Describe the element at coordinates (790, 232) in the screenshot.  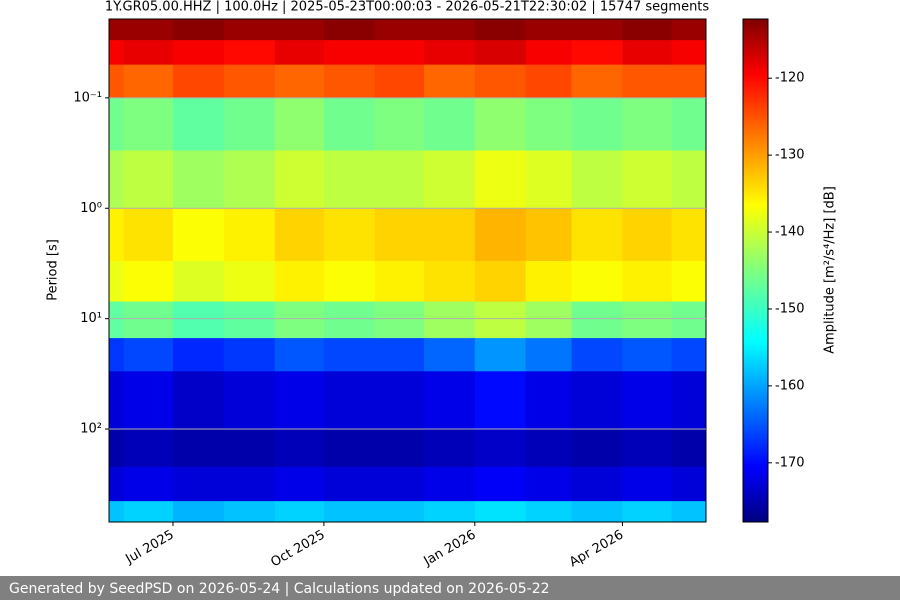
I see `colorbar-tick-label: -140` at that location.